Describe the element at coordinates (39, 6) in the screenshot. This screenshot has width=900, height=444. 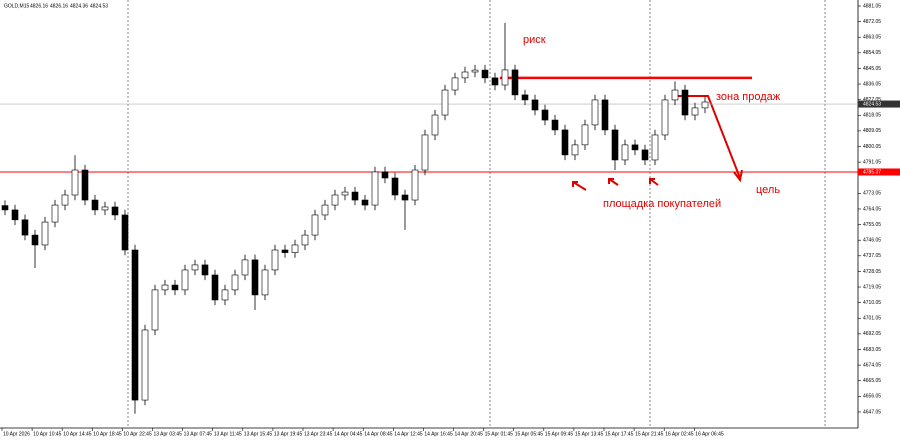
I see `header-price: 4826.16` at that location.